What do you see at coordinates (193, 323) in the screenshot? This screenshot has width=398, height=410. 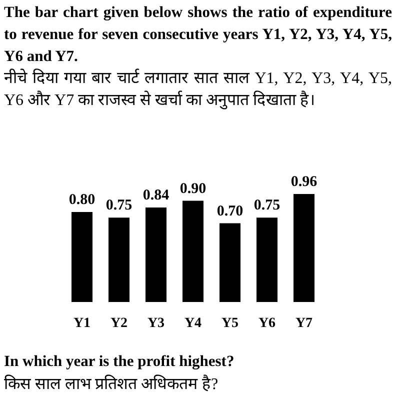 I see `x-tick-label: Y4` at bounding box center [193, 323].